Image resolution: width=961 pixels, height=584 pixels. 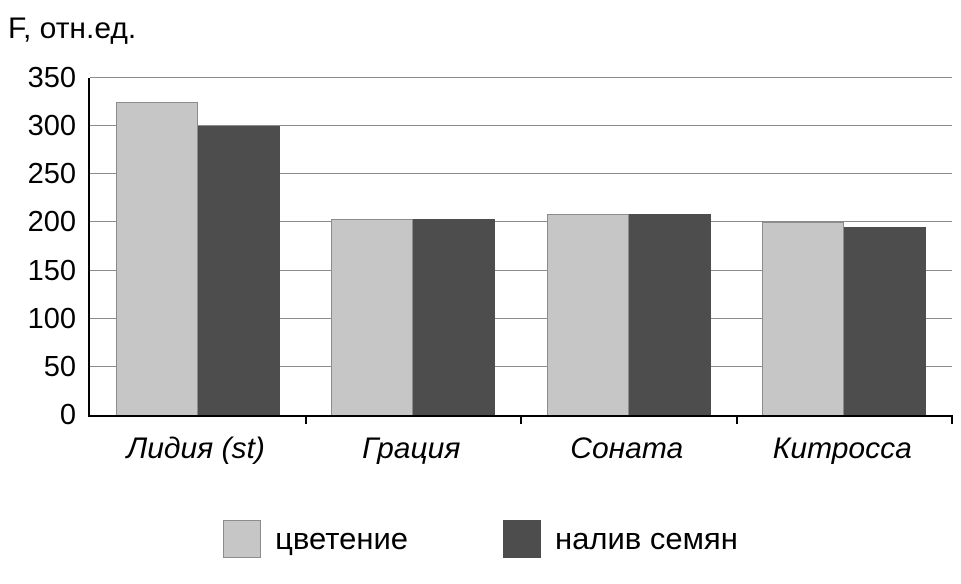 What do you see at coordinates (51, 318) in the screenshot?
I see `y-tick-label: 100` at bounding box center [51, 318].